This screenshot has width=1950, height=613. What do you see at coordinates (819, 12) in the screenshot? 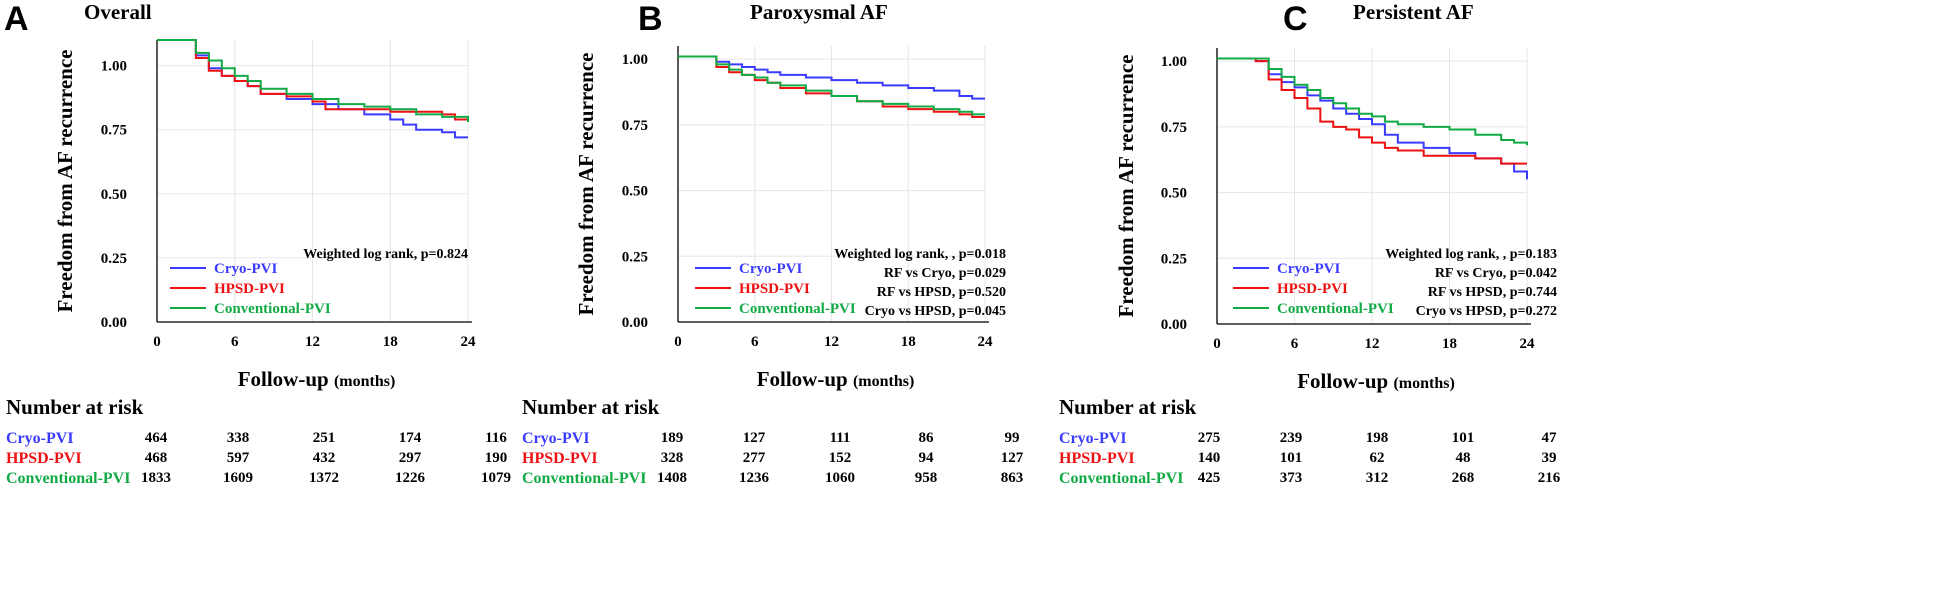
I see `panel-title: Paroxysmal AF` at bounding box center [819, 12].